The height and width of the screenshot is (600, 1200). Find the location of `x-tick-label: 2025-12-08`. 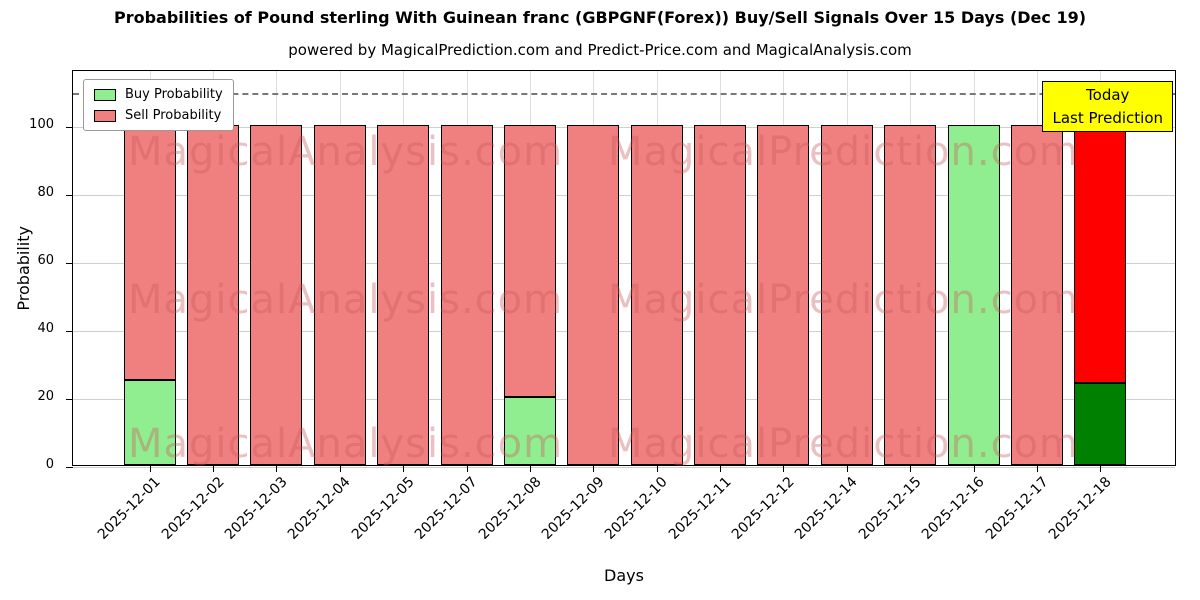

x-tick-label: 2025-12-08 is located at coordinates (510, 508).